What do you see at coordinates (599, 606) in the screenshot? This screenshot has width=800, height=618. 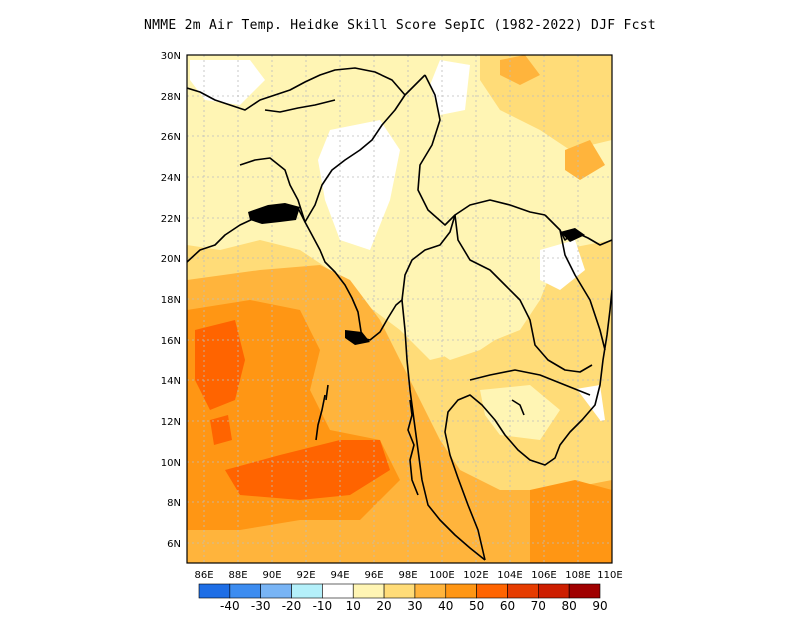 I see `colorbar-label: 90` at bounding box center [599, 606].